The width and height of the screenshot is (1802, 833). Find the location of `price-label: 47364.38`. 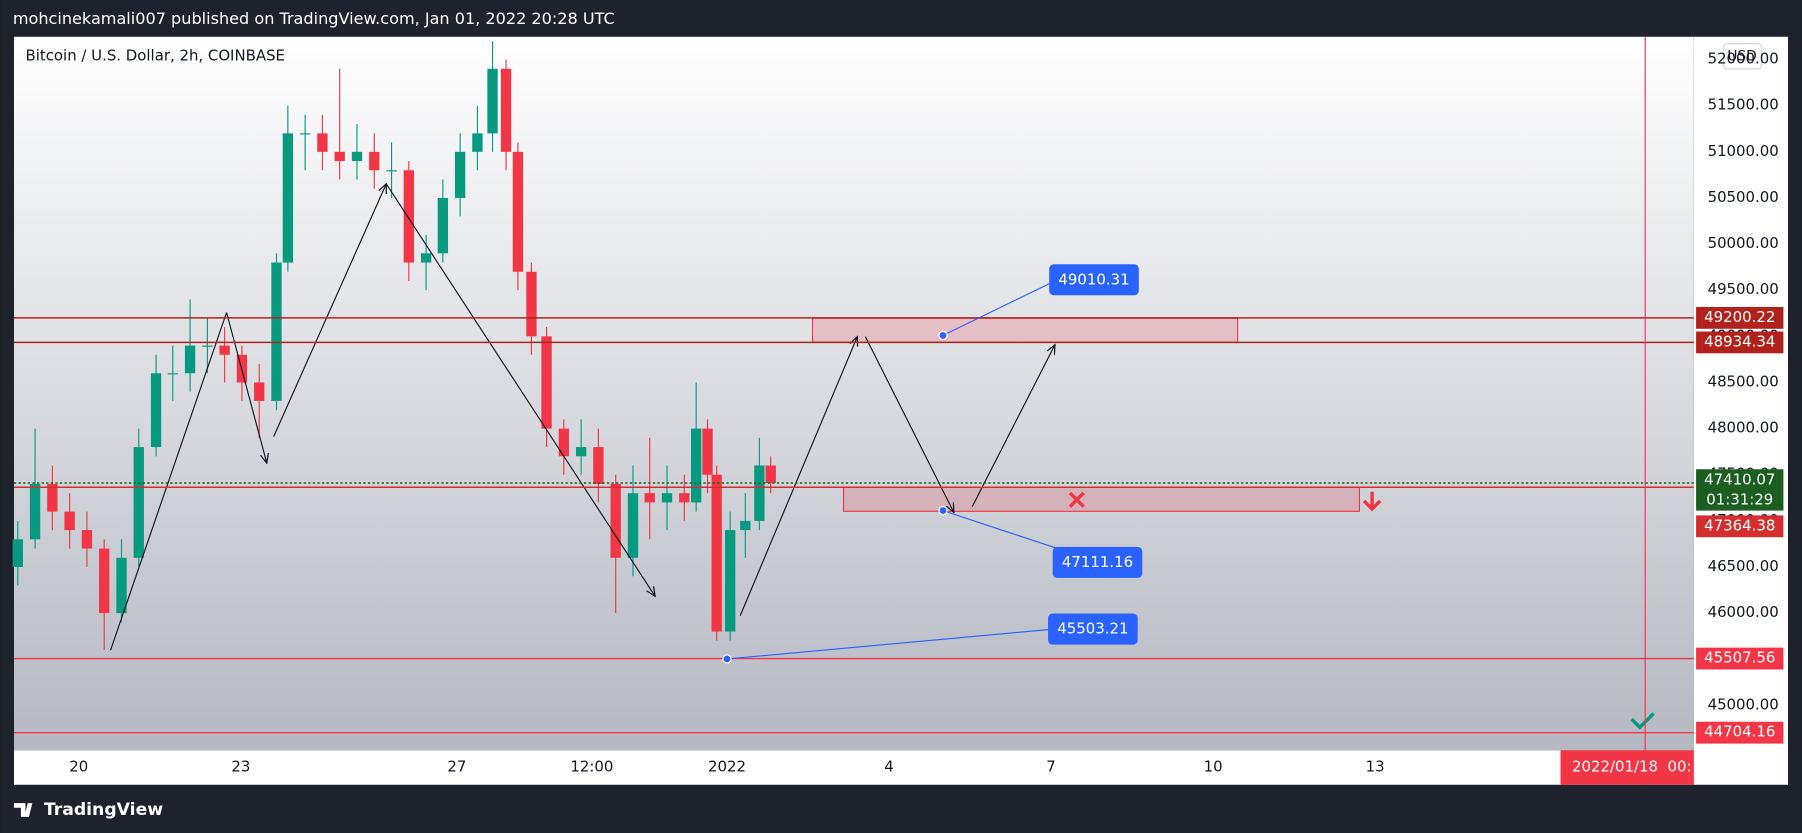

price-label: 47364.38 is located at coordinates (1739, 525).